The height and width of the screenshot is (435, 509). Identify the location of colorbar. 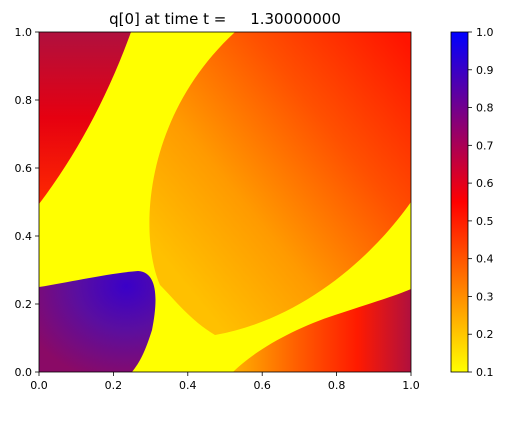
(459, 202).